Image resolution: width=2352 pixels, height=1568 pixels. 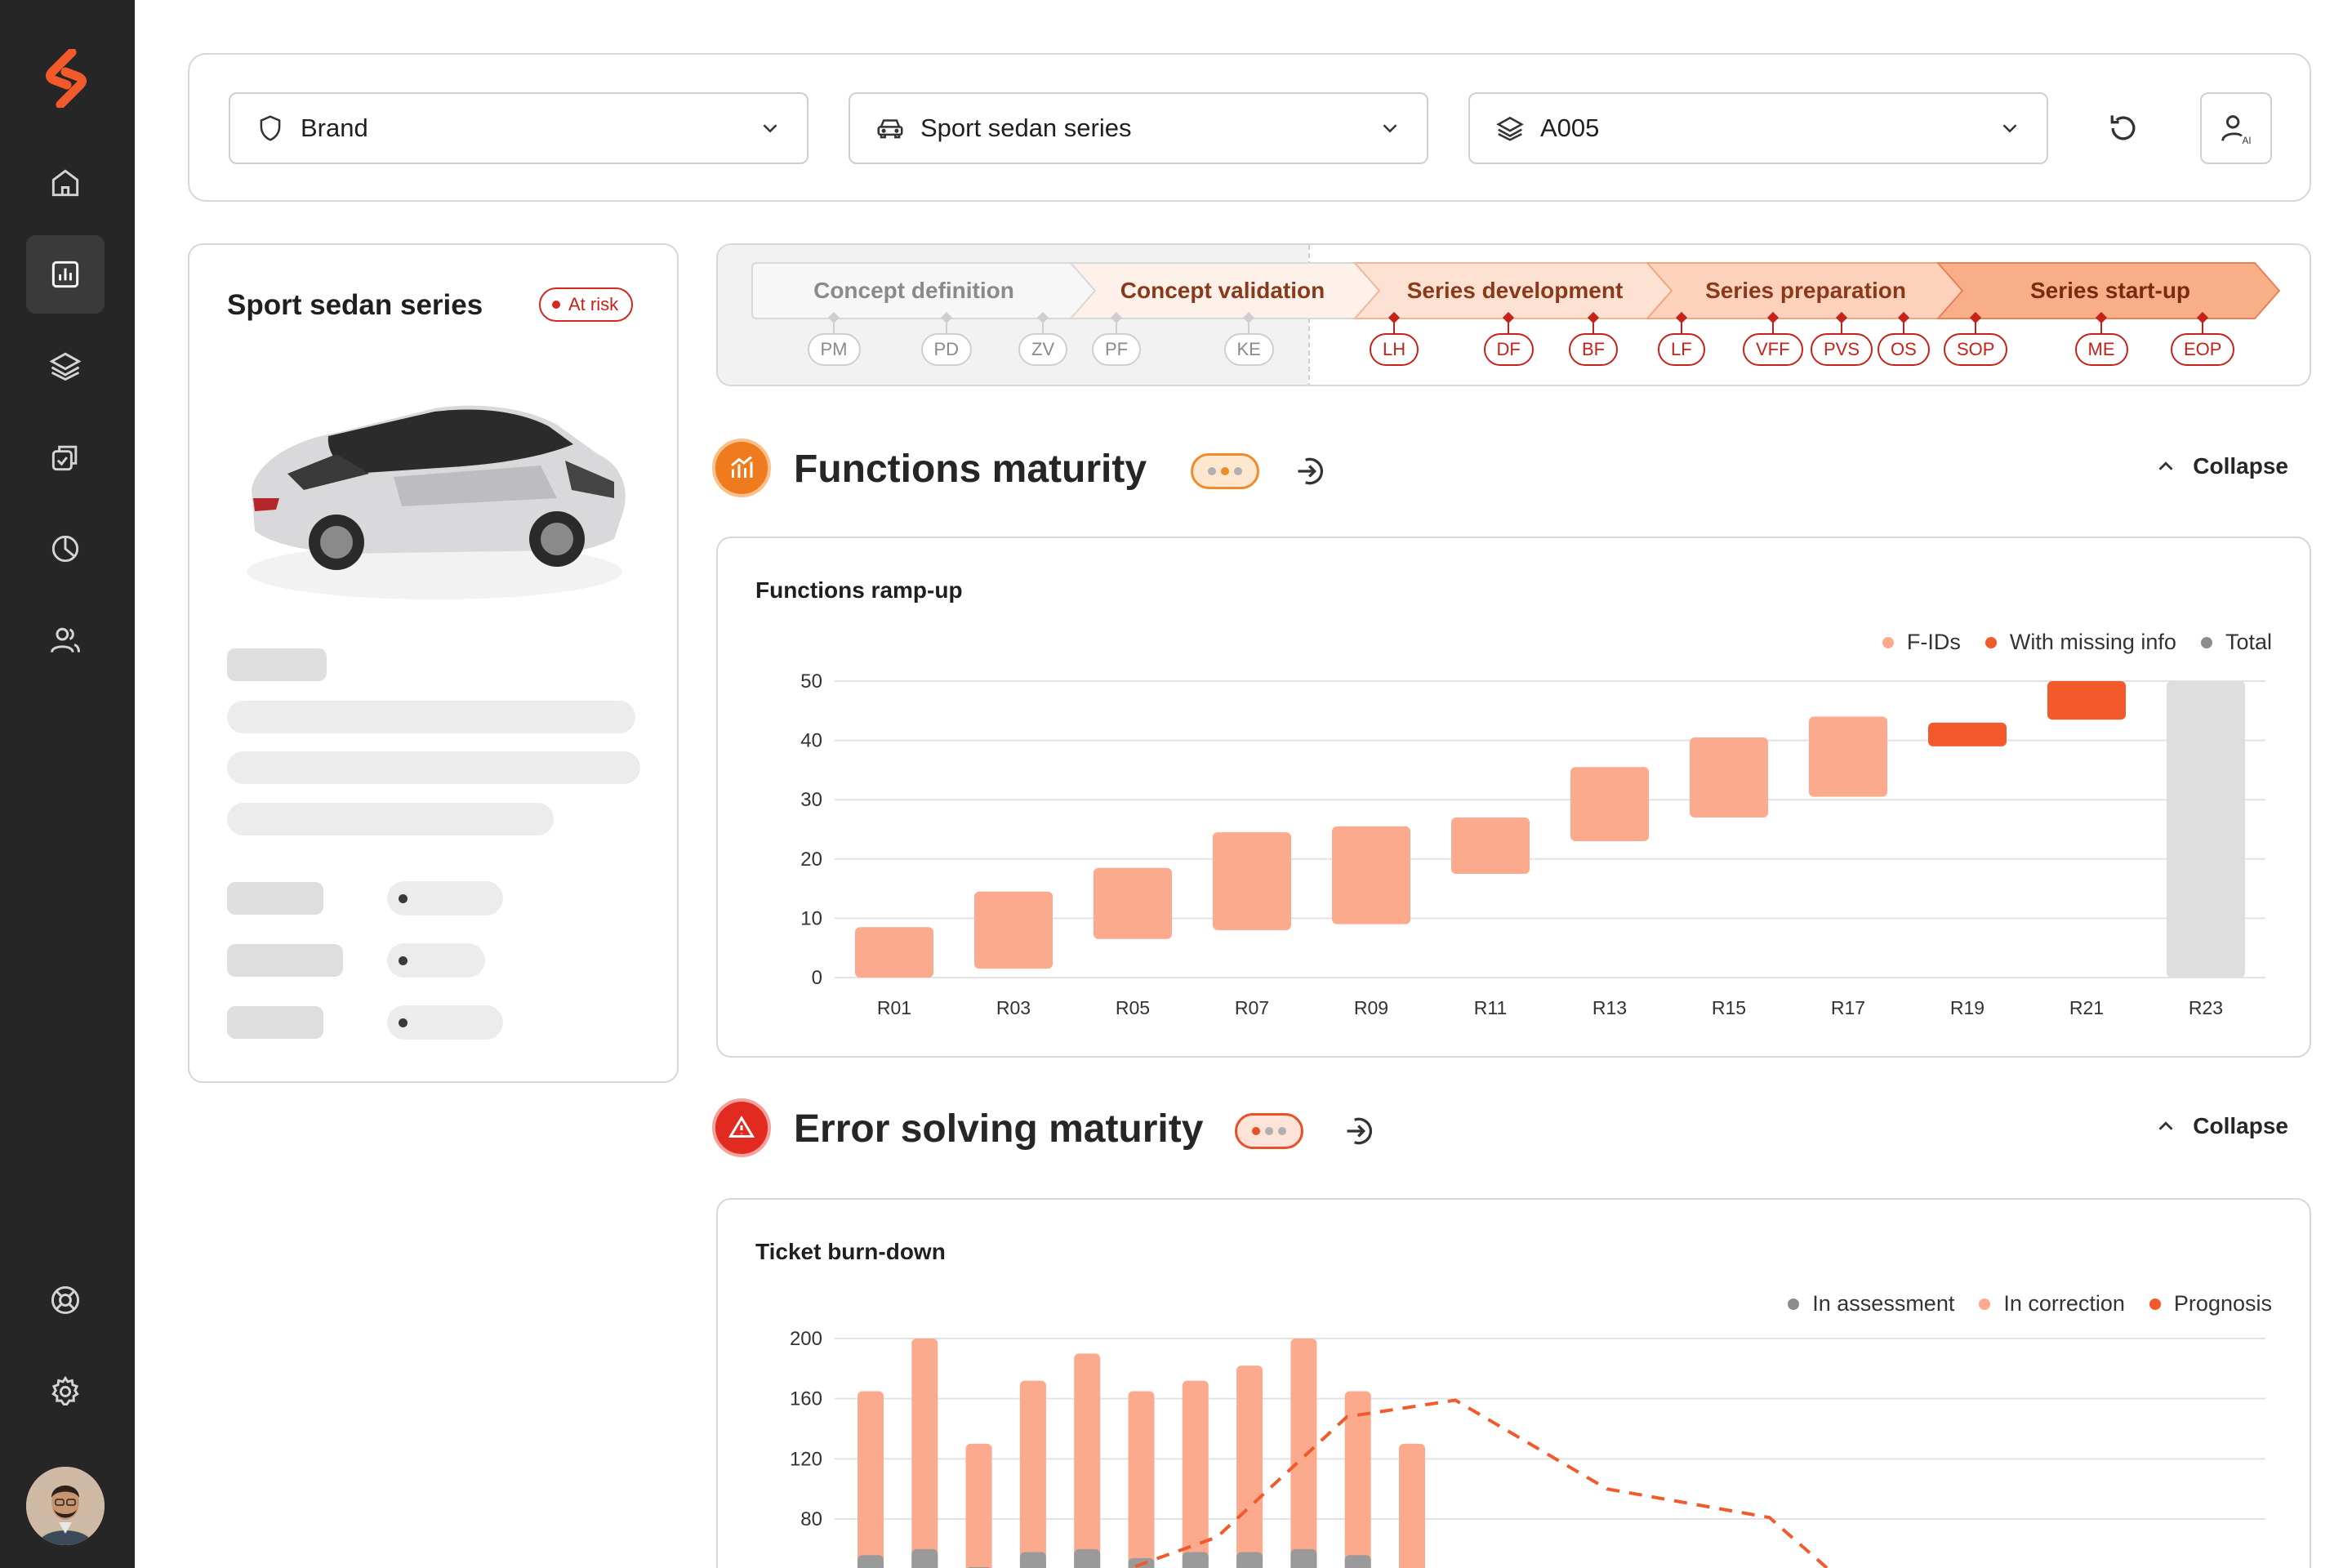 What do you see at coordinates (914, 290) in the screenshot?
I see `phase-concept-definition: Concept definition` at bounding box center [914, 290].